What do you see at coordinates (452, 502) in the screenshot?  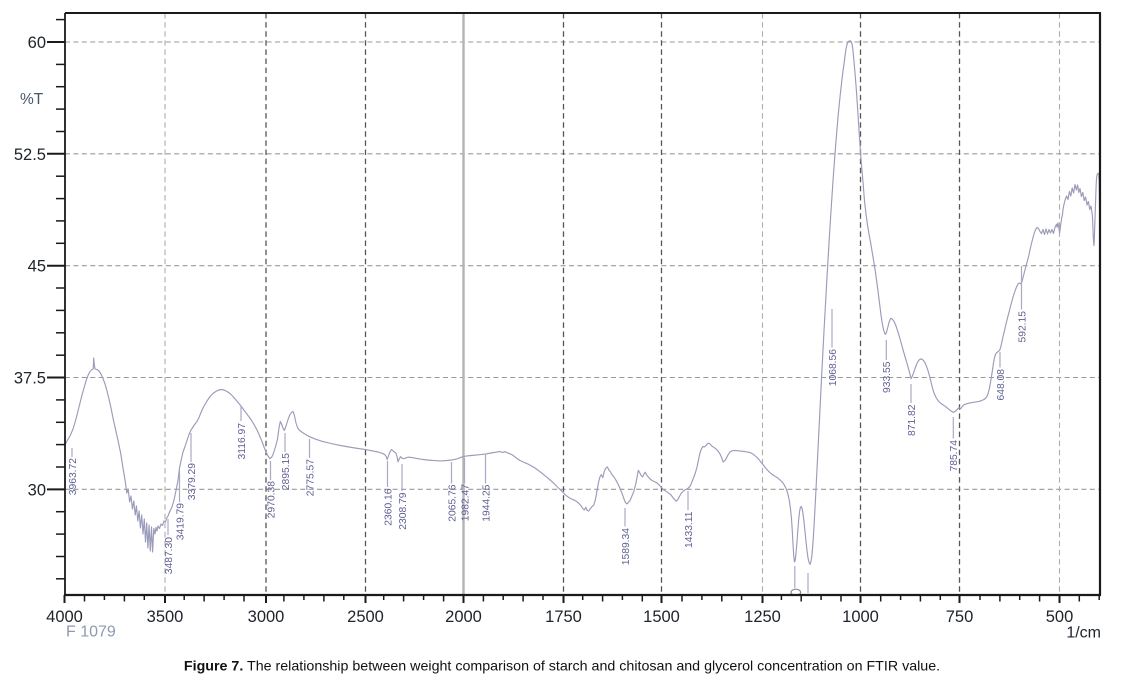 I see `svg-text: 2065.76` at bounding box center [452, 502].